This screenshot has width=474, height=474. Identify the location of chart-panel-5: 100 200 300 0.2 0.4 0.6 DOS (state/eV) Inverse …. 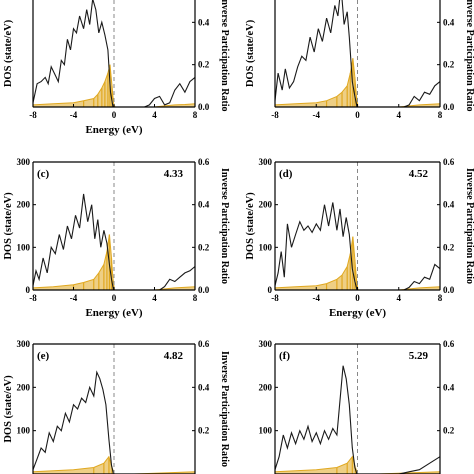
(116, 406).